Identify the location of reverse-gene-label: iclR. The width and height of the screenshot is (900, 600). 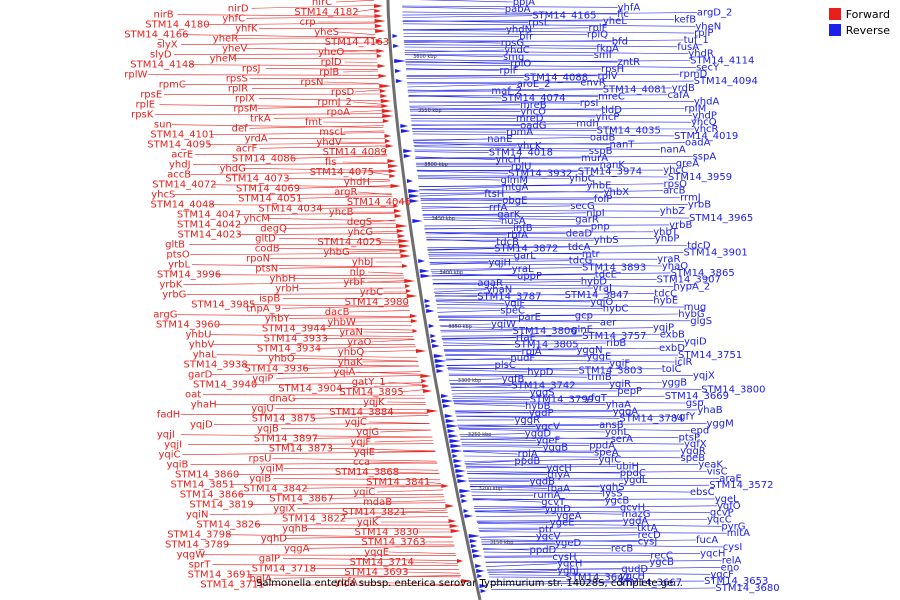
(684, 362).